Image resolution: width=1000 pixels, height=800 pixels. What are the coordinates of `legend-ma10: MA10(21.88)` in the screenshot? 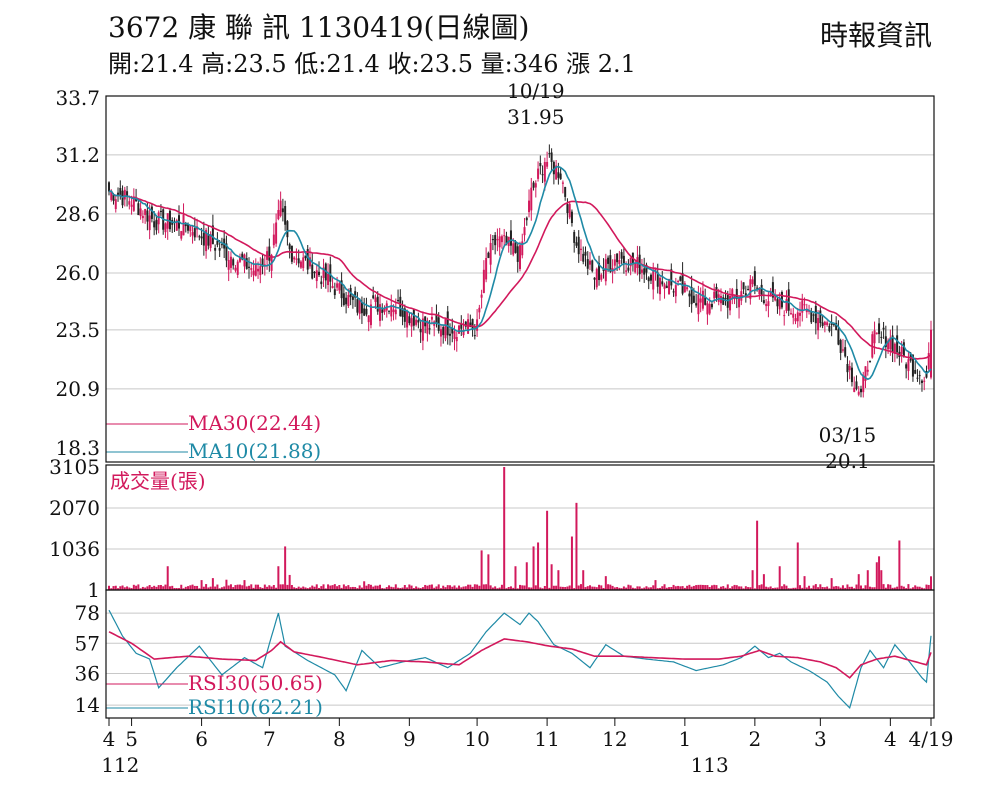 It's located at (254, 451).